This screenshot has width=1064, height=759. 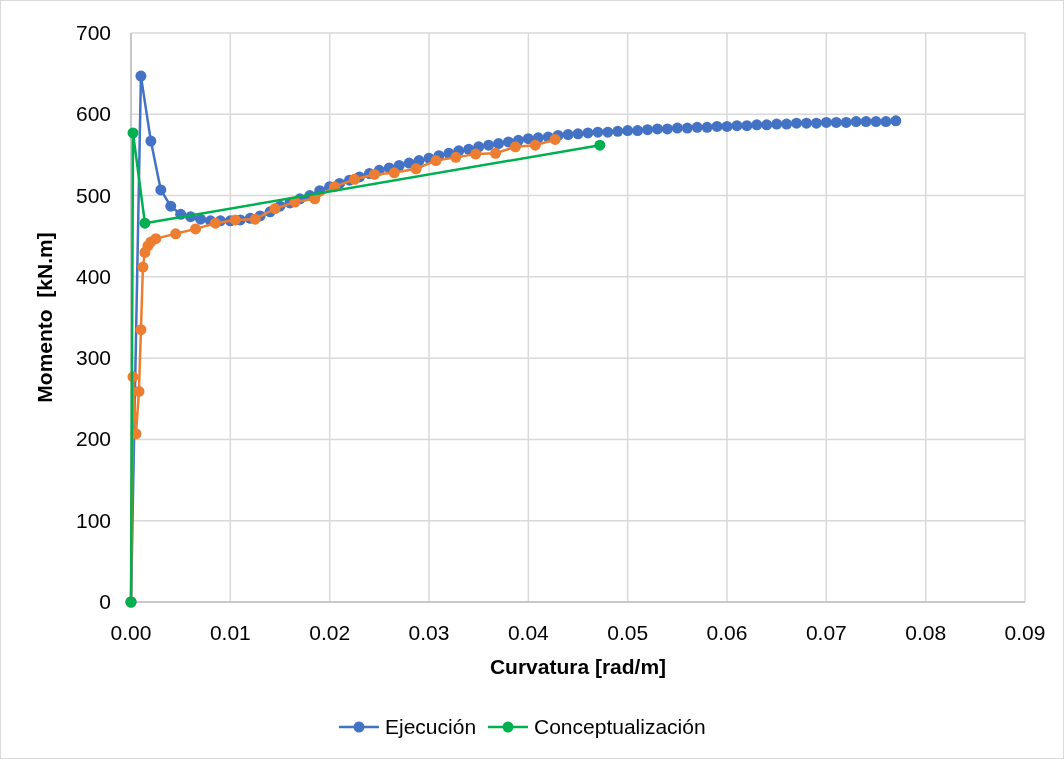 I want to click on y-tick-label: 700, so click(x=93, y=32).